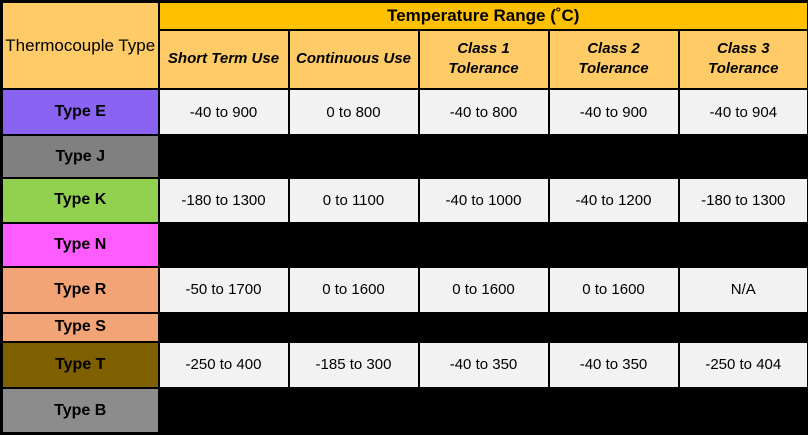 Image resolution: width=808 pixels, height=435 pixels. I want to click on row-label-type-b: Type B, so click(80, 411).